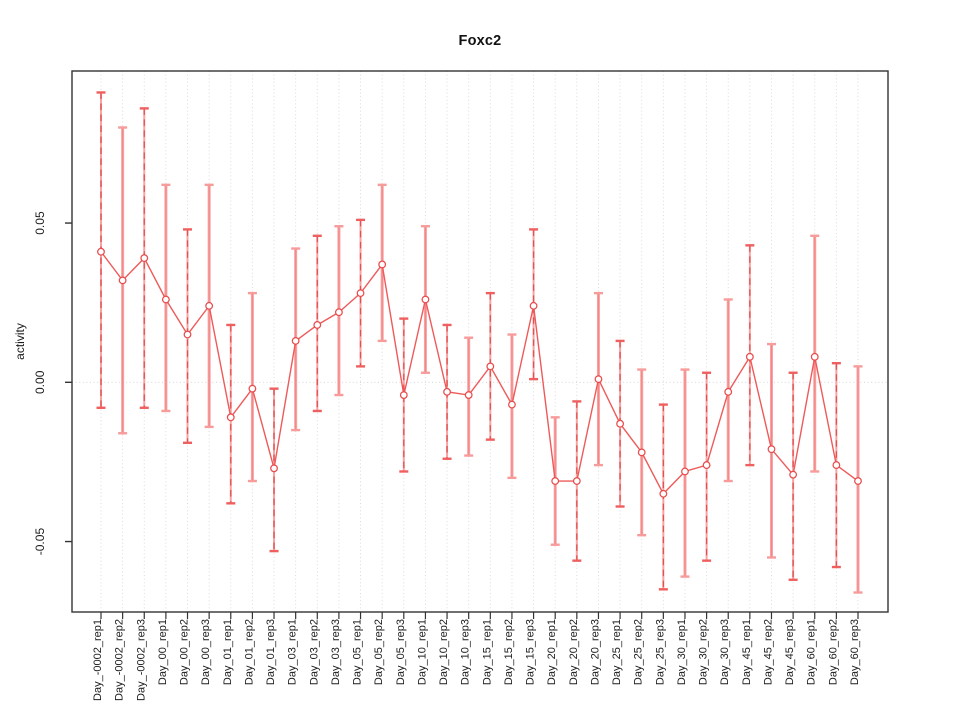  I want to click on x-tick-label: Day_20_rep2, so click(574, 652).